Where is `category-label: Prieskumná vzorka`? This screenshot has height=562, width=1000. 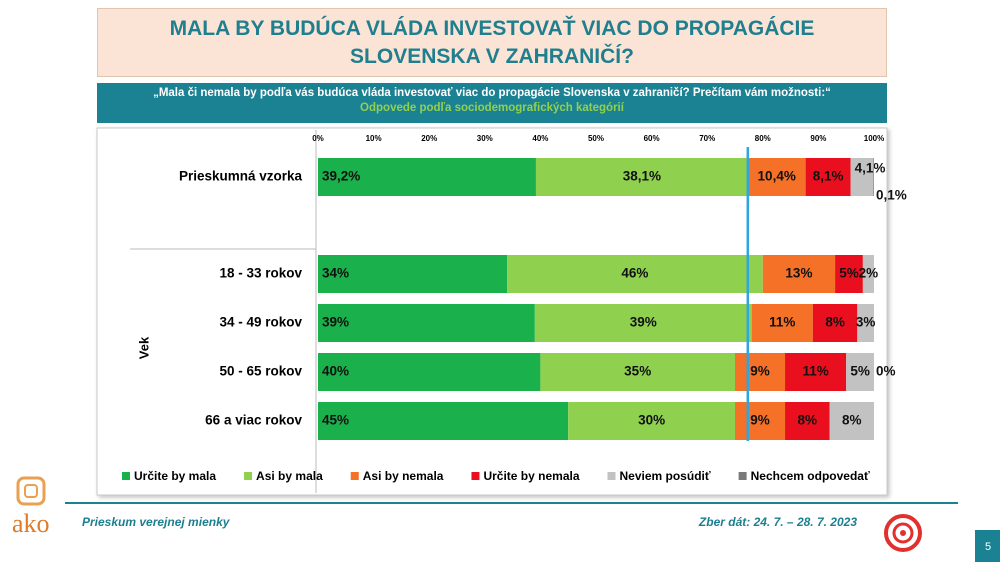 category-label: Prieskumná vzorka is located at coordinates (241, 176).